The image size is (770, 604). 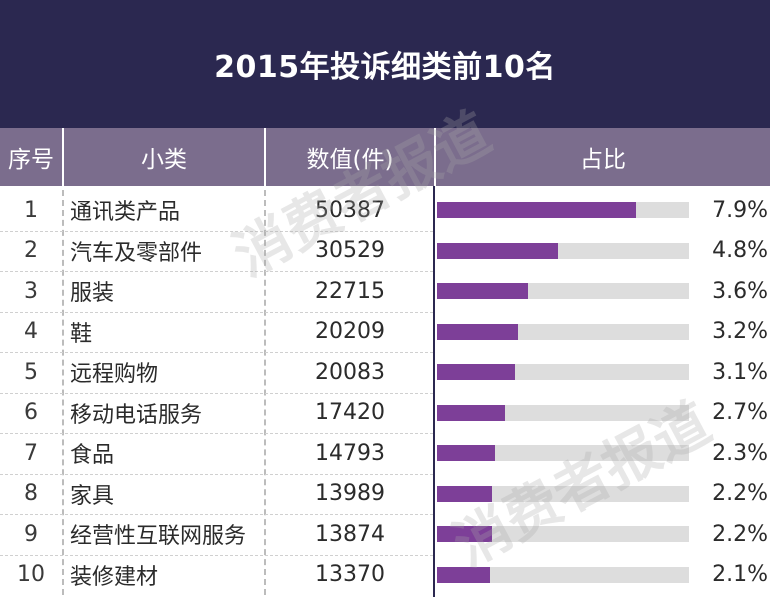 What do you see at coordinates (740, 372) in the screenshot?
I see `share-label: 3.1%` at bounding box center [740, 372].